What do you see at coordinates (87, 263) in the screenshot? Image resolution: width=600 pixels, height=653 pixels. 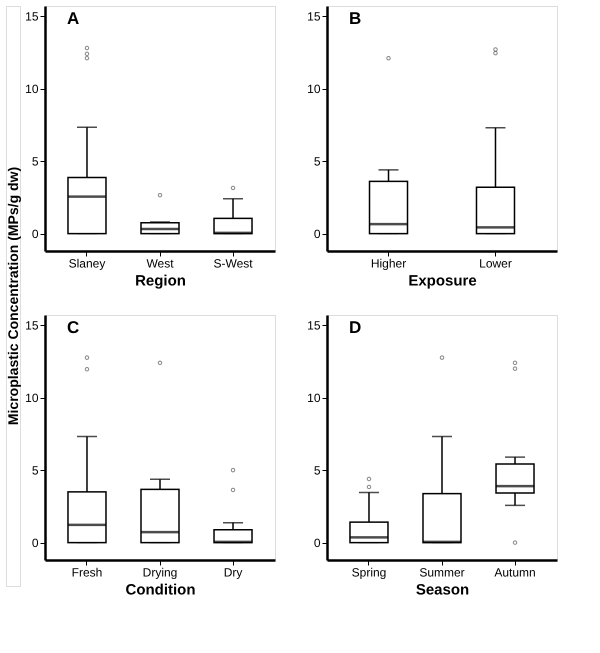 I see `x-tick-label: Slaney` at bounding box center [87, 263].